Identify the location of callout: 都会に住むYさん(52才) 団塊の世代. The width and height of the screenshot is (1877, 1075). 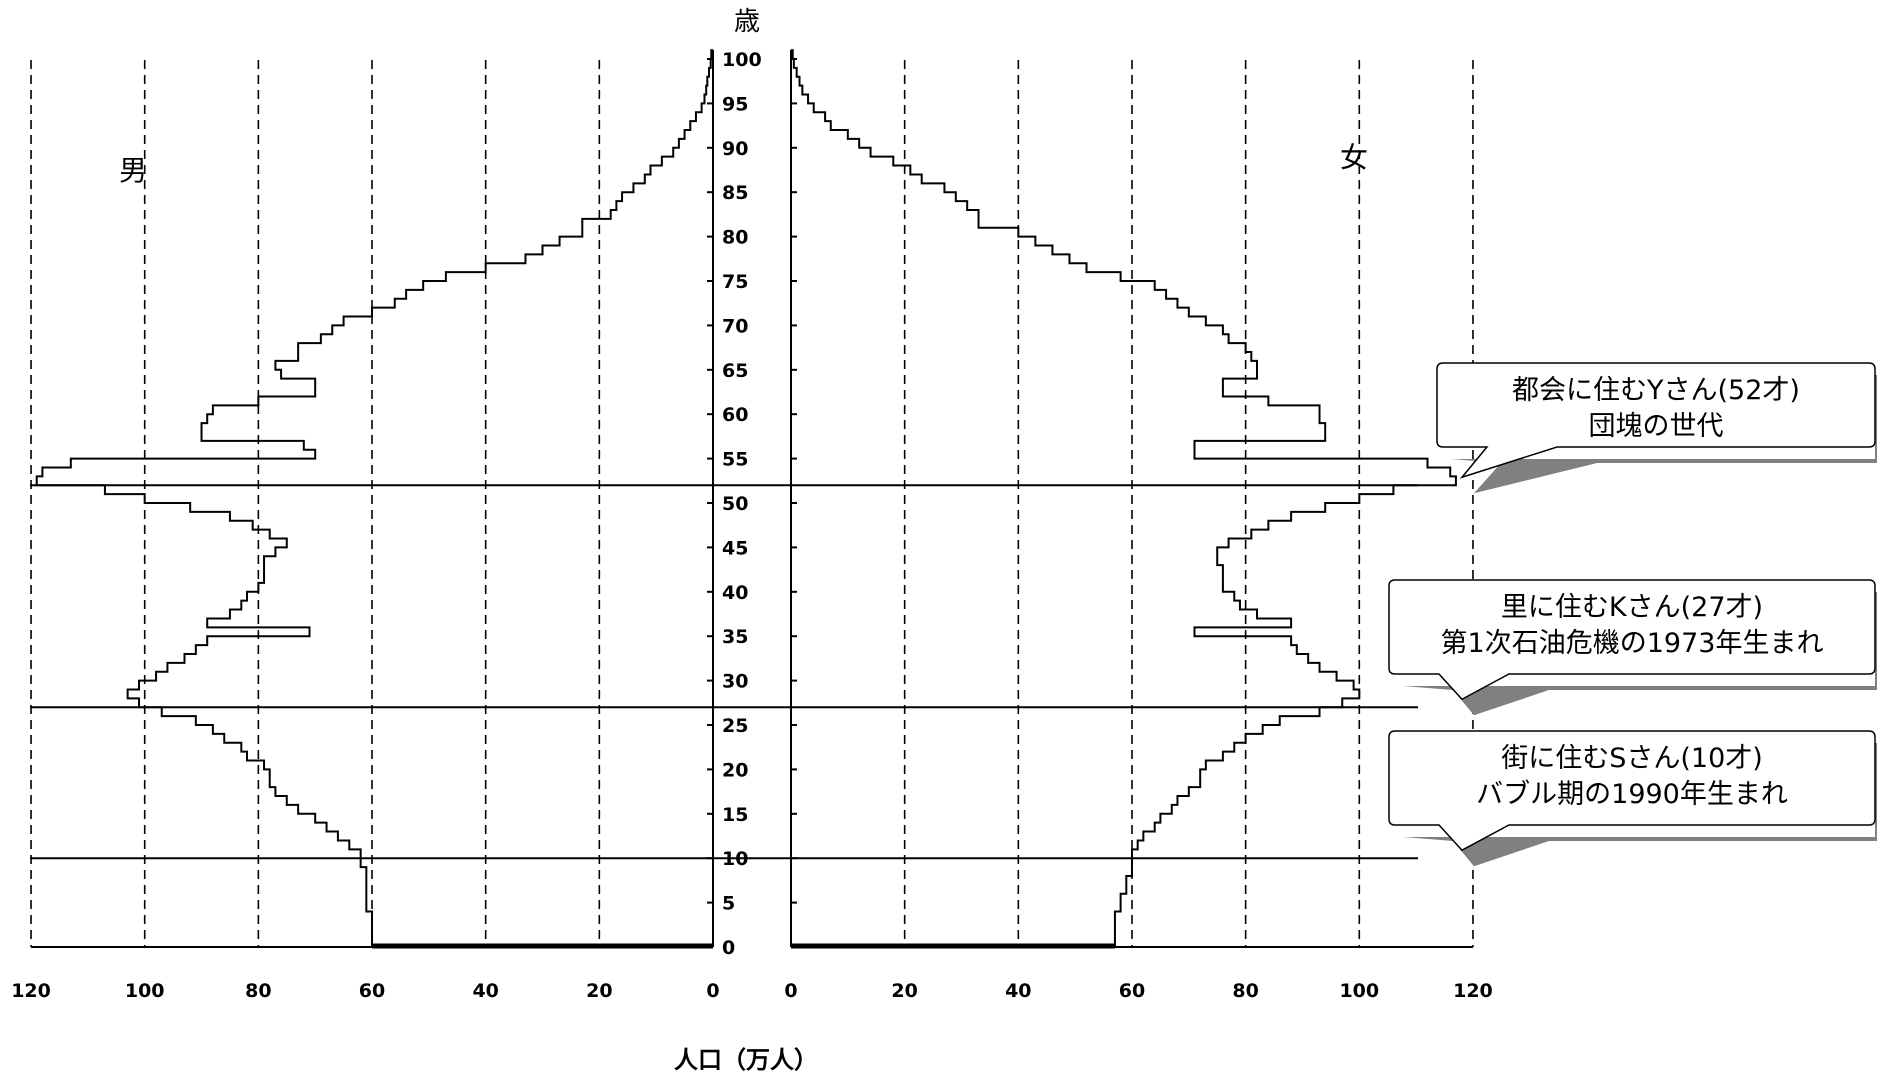
(1656, 428).